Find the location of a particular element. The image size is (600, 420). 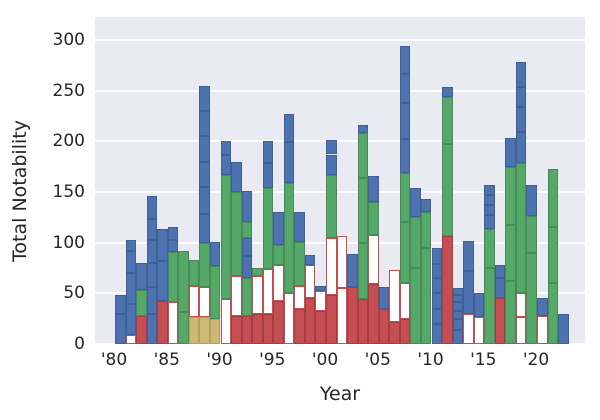

bar-2012-seg-1-b is located at coordinates (458, 324).